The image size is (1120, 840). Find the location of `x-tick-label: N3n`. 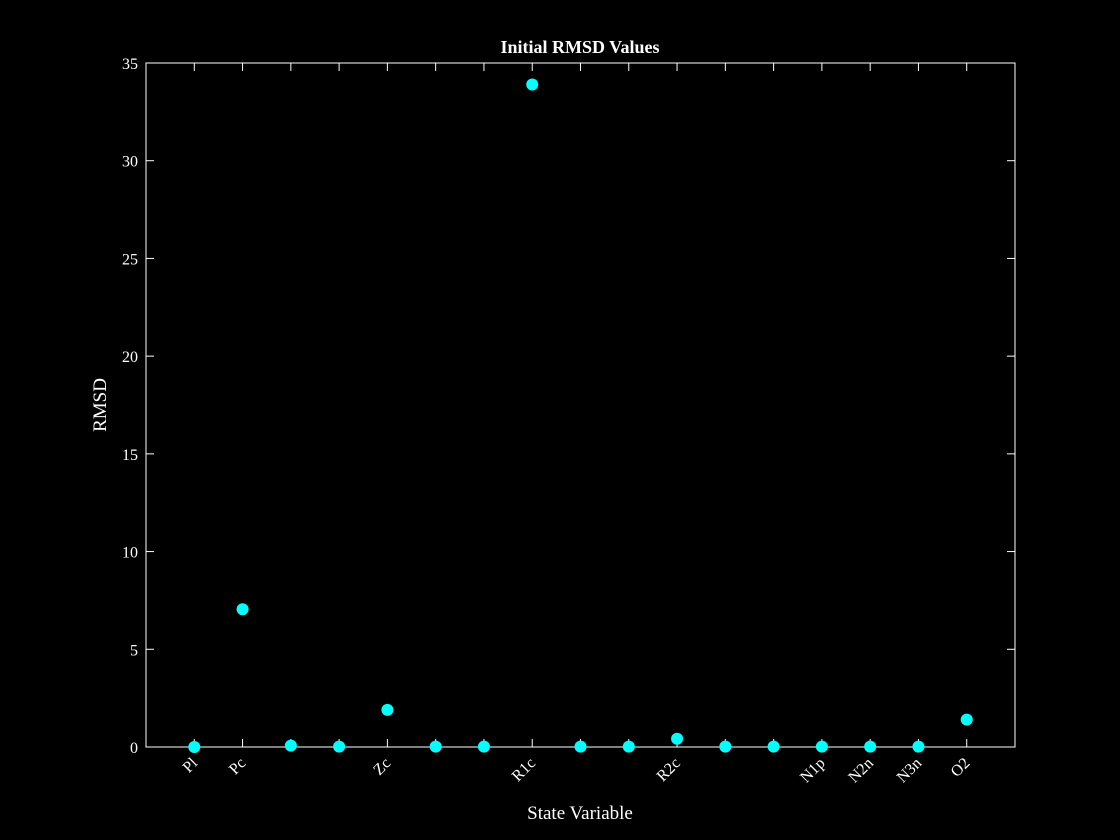

x-tick-label: N3n is located at coordinates (910, 771).